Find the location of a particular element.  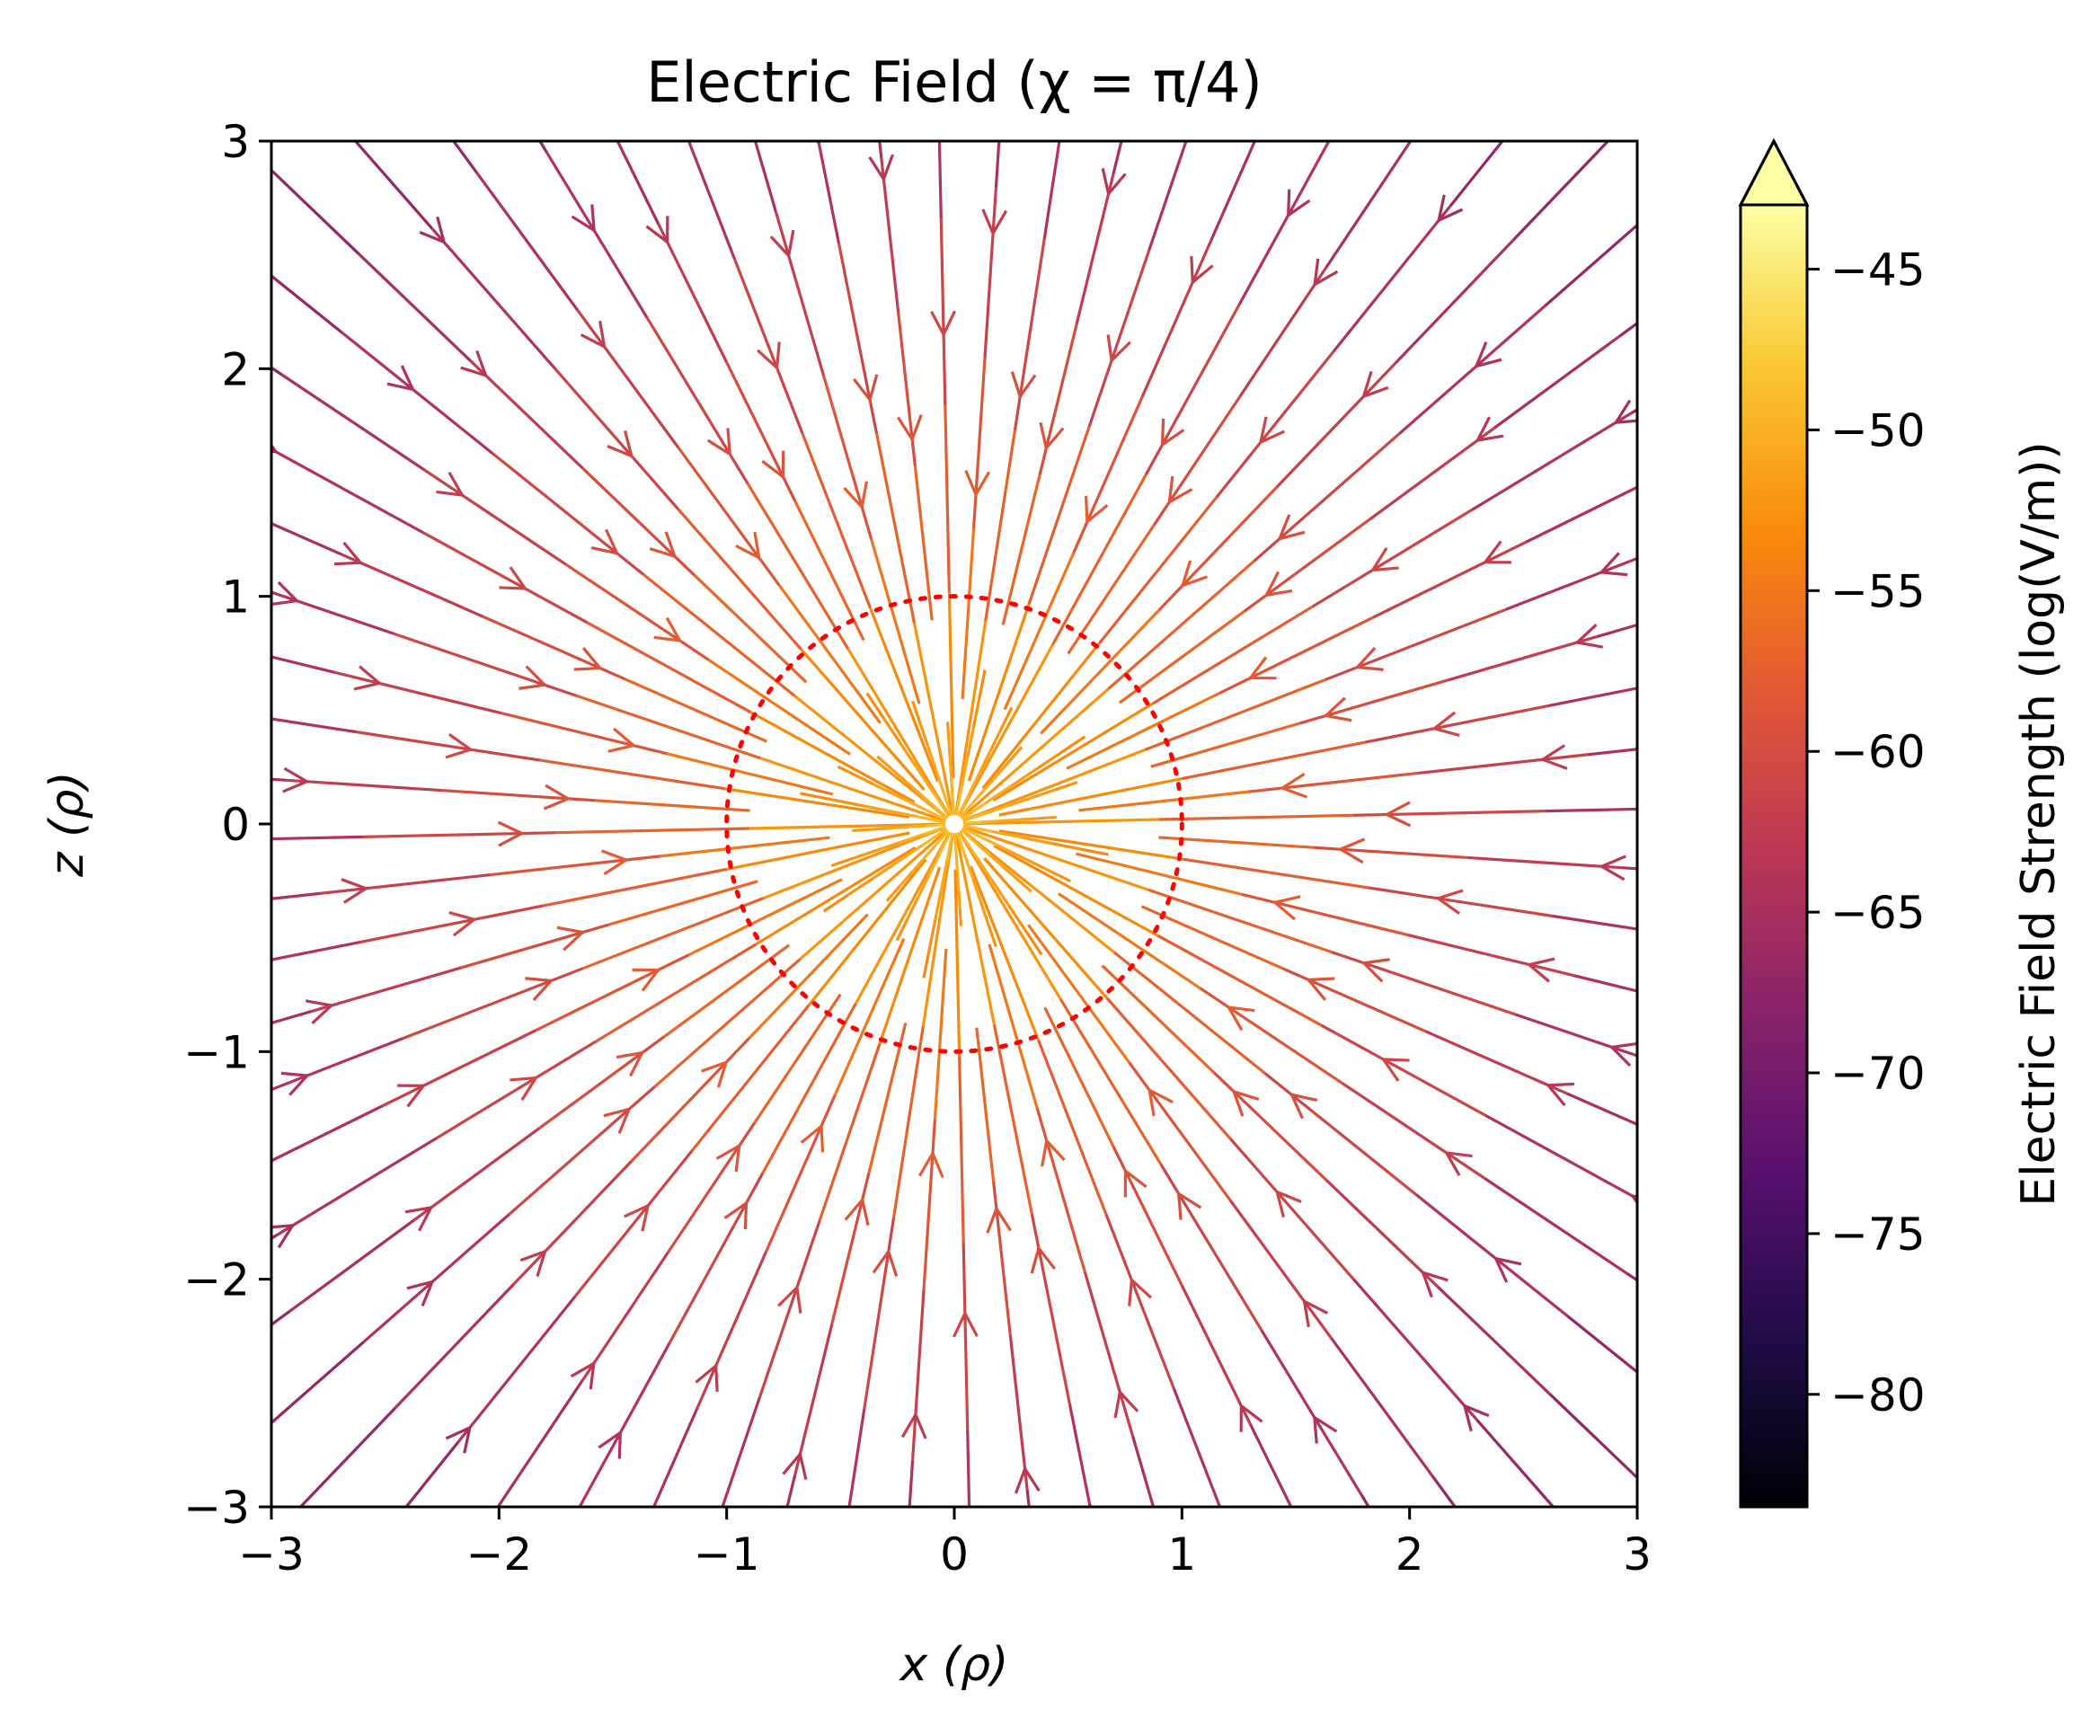

x-tick-label: 1 is located at coordinates (1181, 1554).